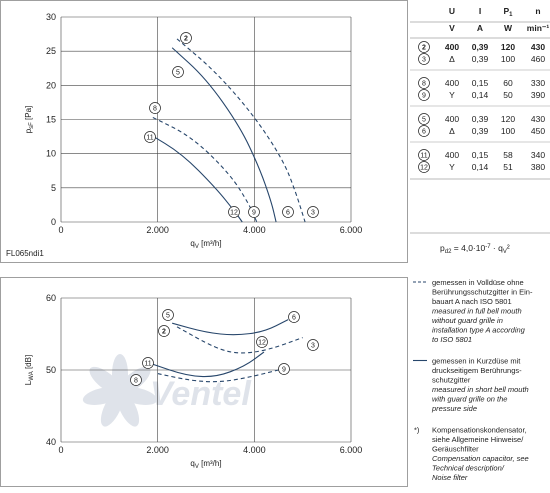 This screenshot has height=493, width=550. Describe the element at coordinates (538, 47) in the screenshot. I see `table-cell-speed: 430` at that location.